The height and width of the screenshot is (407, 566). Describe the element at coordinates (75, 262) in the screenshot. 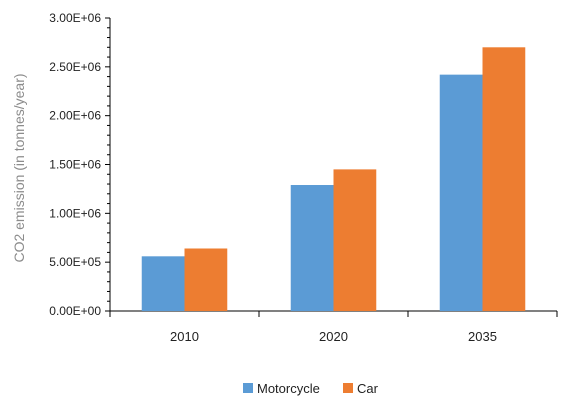

I see `y-tick-label: 5.00E+05` at that location.